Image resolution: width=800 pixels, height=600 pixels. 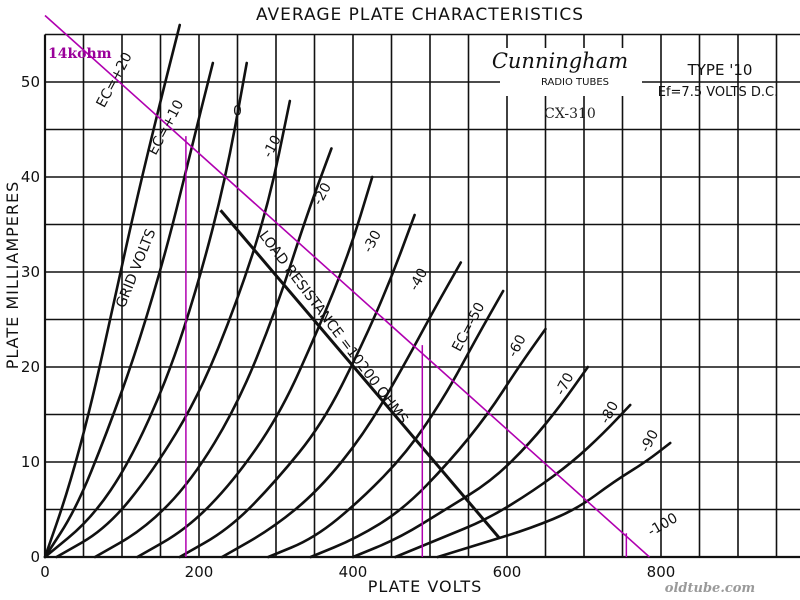 I want to click on chart-title: AVERAGE PLATE CHARACTERISTICS, so click(x=420, y=15).